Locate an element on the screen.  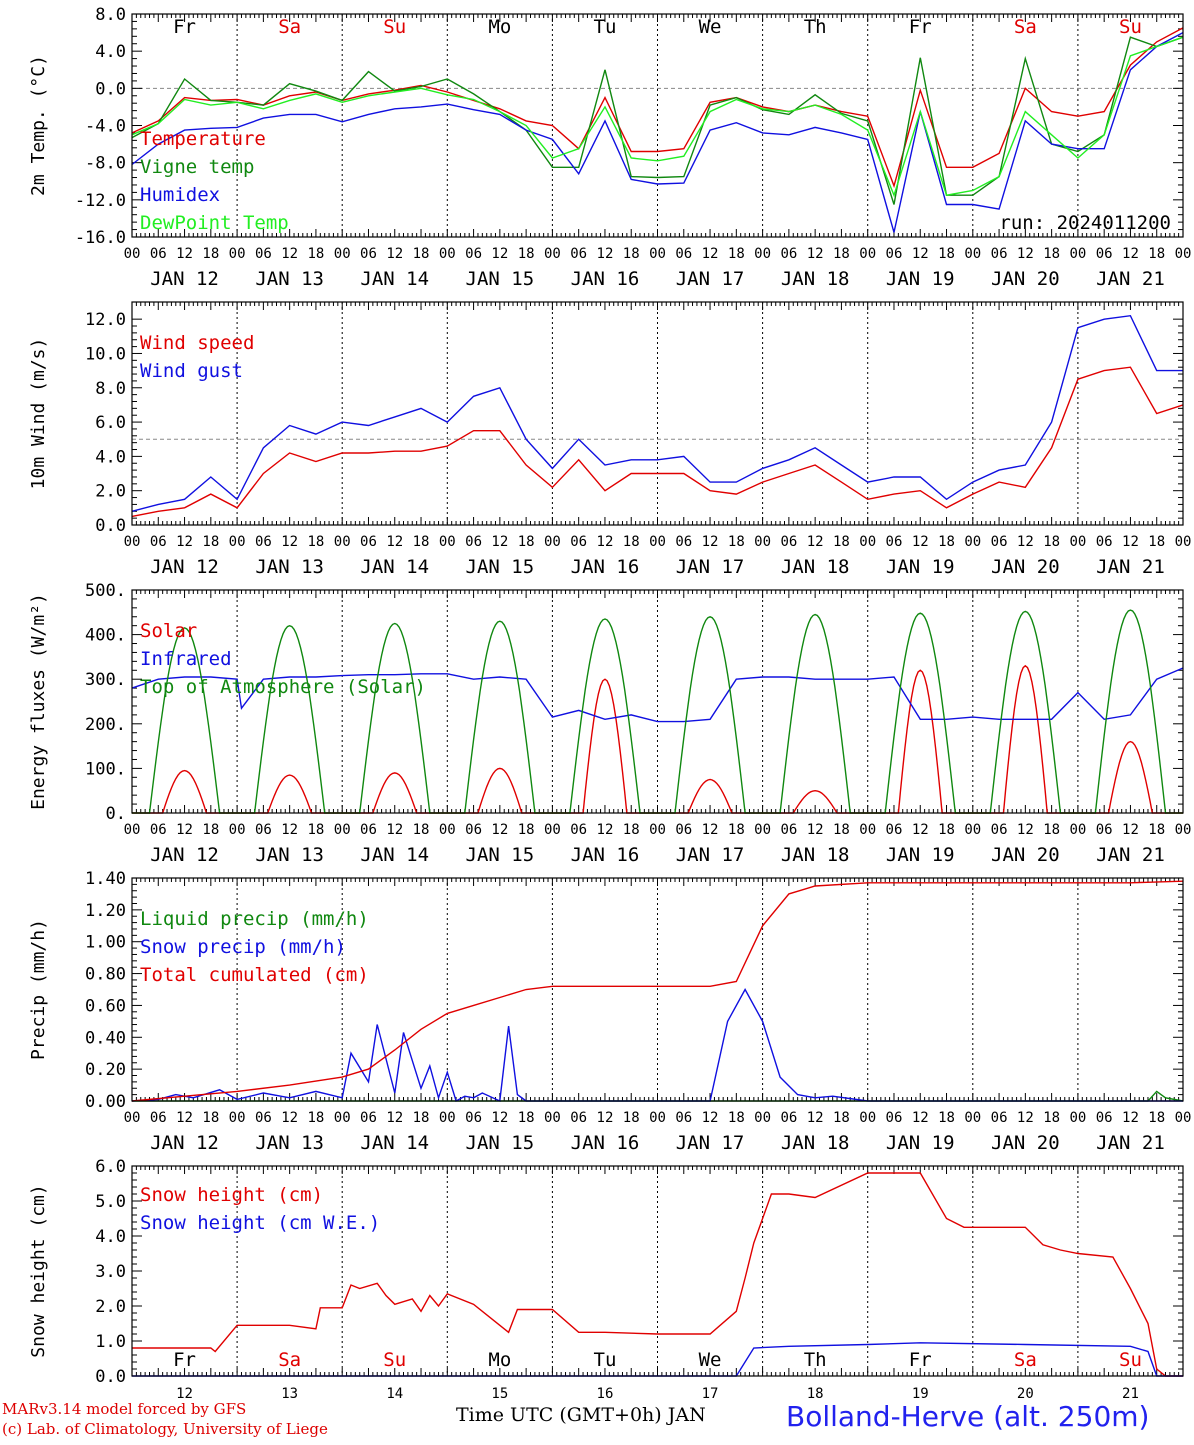
x-date-label: JAN 21 is located at coordinates (1130, 567).